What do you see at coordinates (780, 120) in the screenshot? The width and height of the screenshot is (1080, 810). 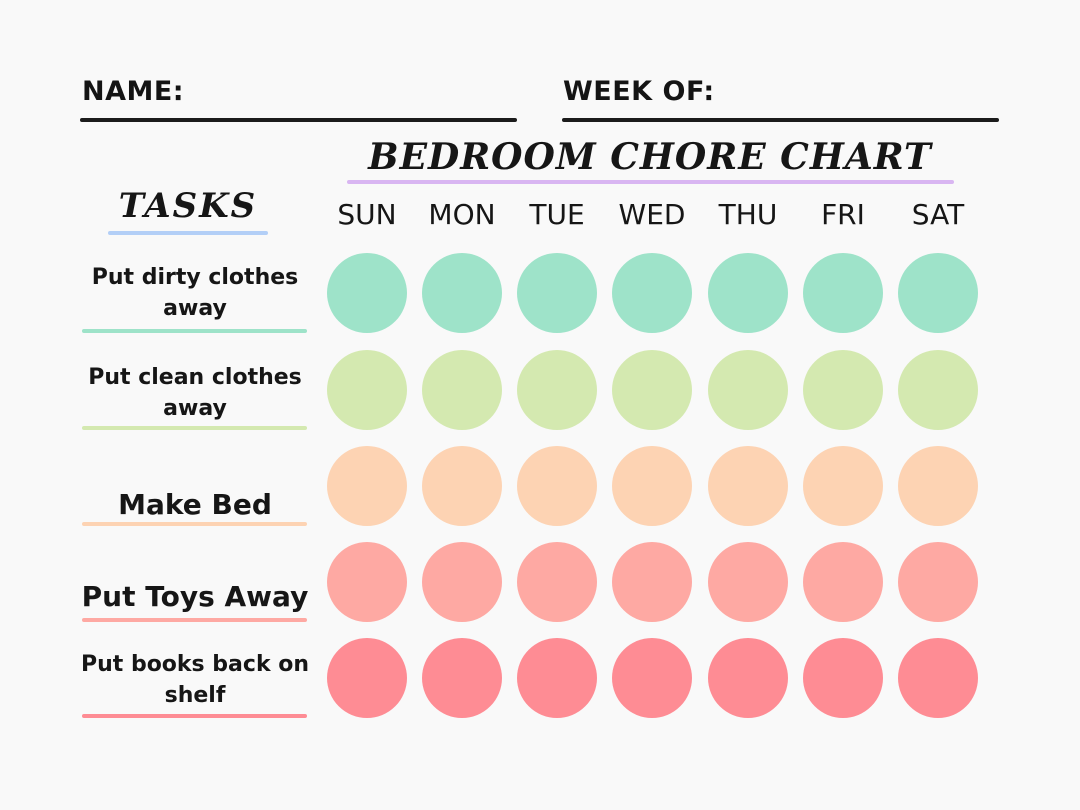 I see `week-of-input-line` at bounding box center [780, 120].